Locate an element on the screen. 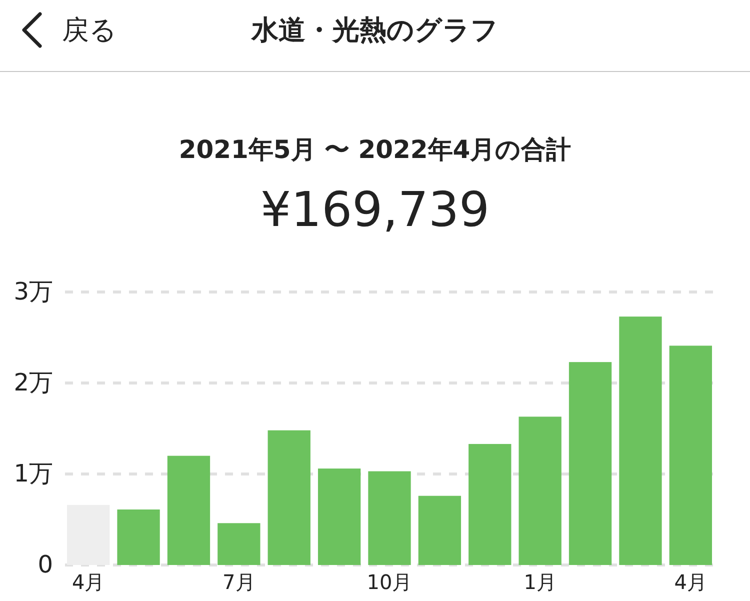  y-tick-label: 2万 is located at coordinates (33, 382).